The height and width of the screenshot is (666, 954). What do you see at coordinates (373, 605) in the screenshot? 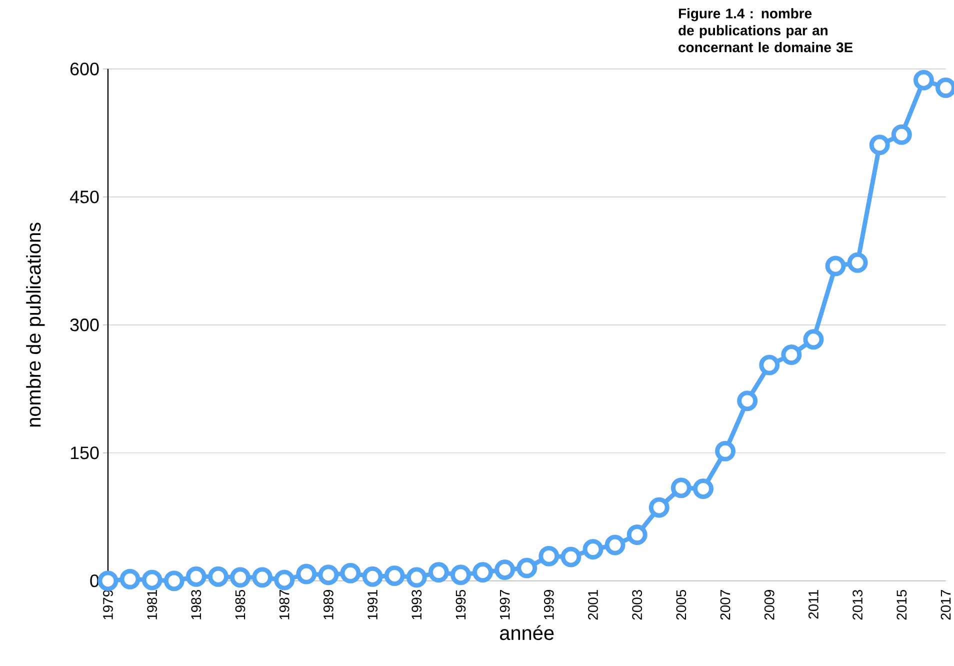
I see `x-tick-label: 1991` at bounding box center [373, 605].